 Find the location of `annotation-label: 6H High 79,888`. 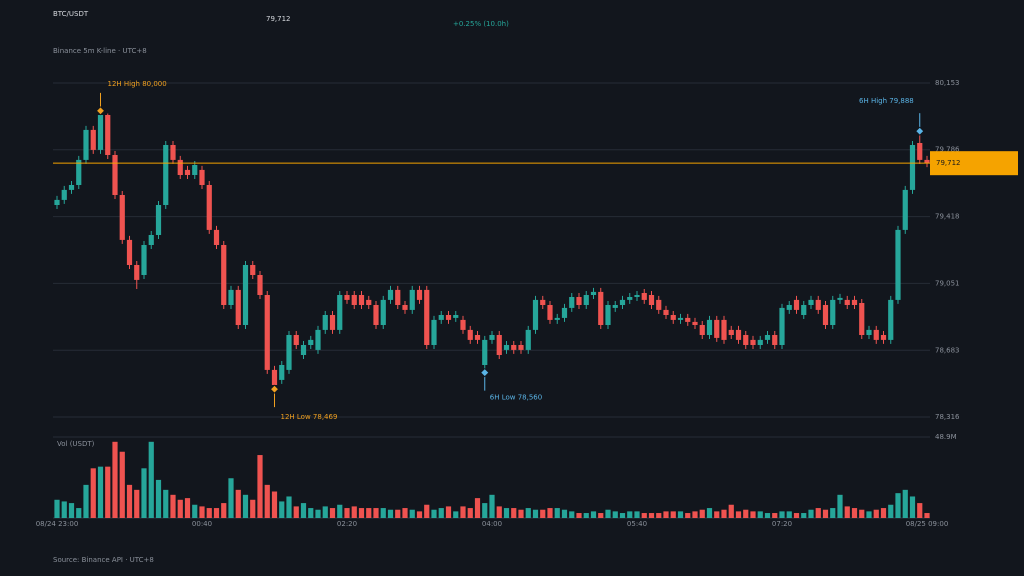

annotation-label: 6H High 79,888 is located at coordinates (886, 101).